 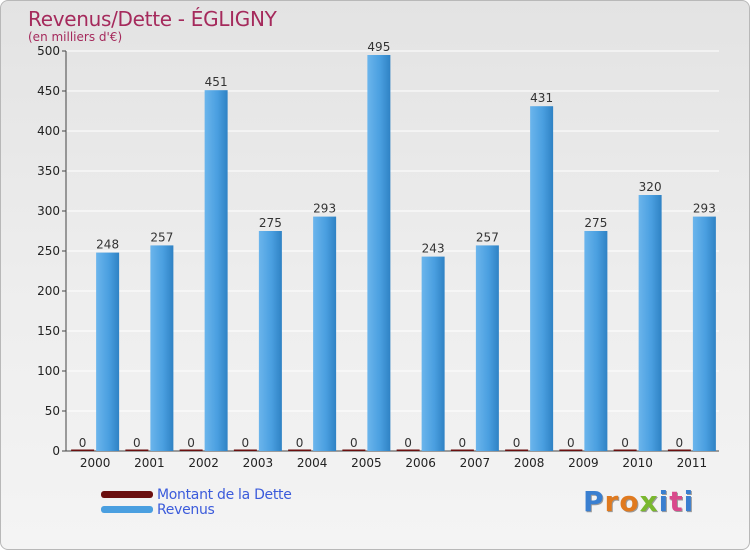 I want to click on legend-label-debt: Montant de la Dette, so click(x=224, y=494).